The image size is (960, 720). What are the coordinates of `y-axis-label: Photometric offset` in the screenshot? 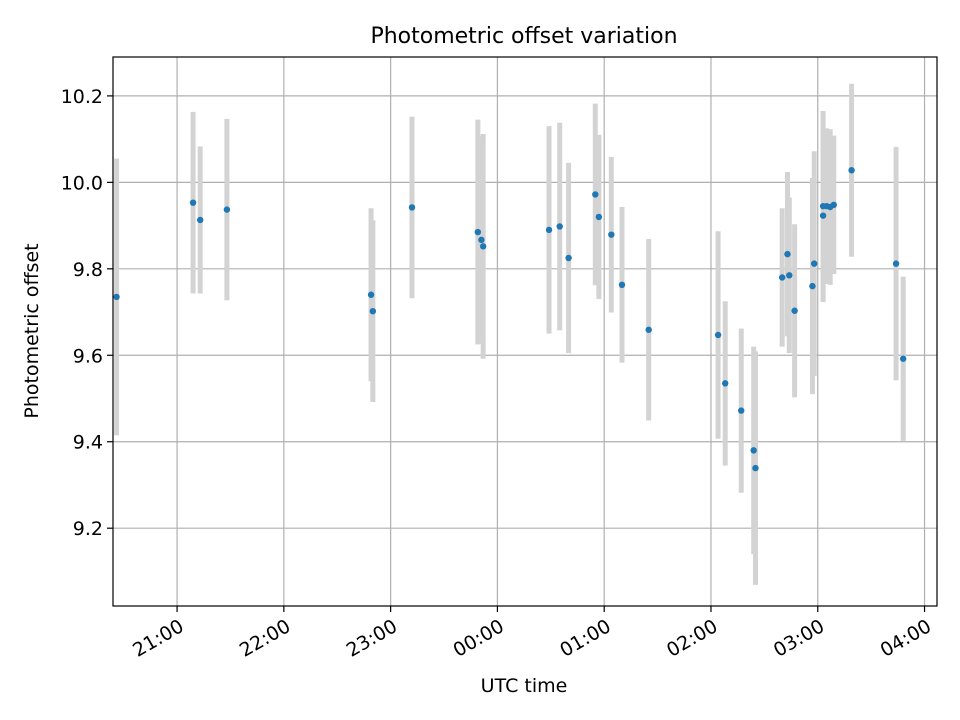 It's located at (32, 330).